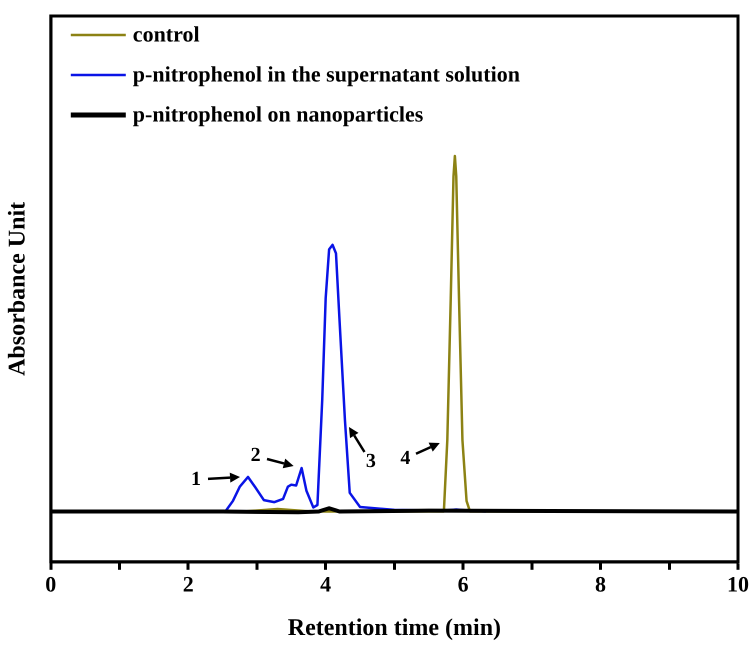  Describe the element at coordinates (166, 34) in the screenshot. I see `legend-label: control` at that location.